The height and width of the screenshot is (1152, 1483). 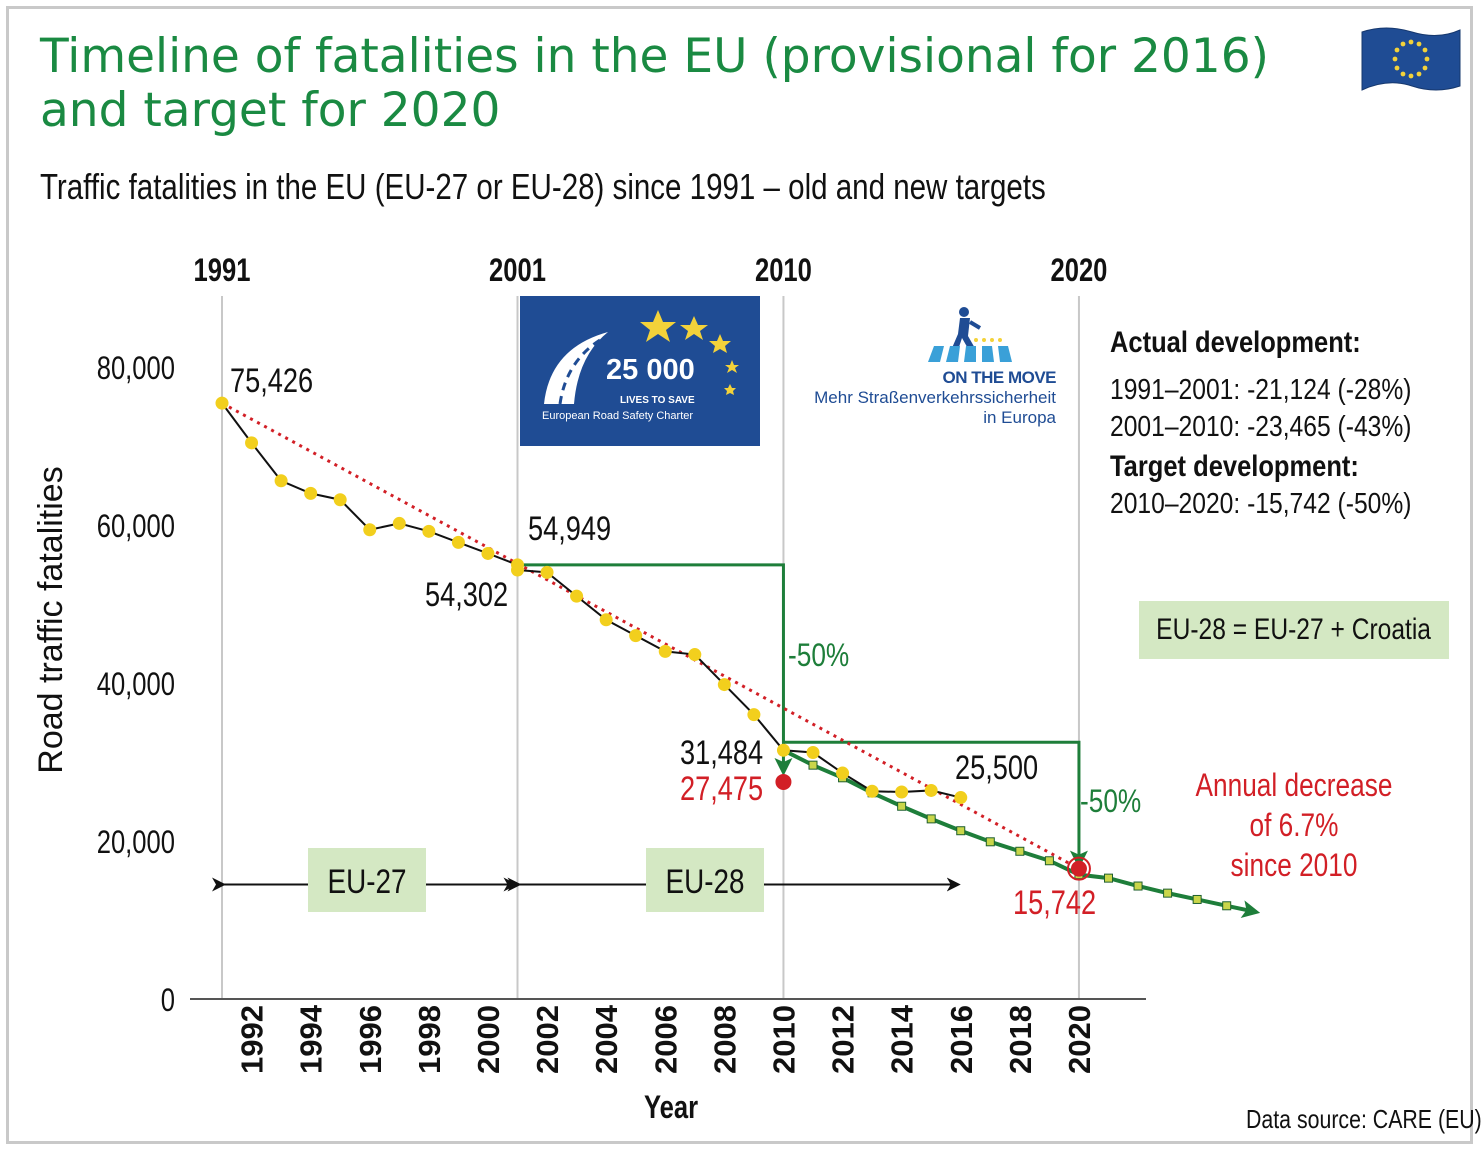 What do you see at coordinates (1261, 427) in the screenshot?
I see `actual-row-2: 2001–2010: -23,465 (-43%)` at bounding box center [1261, 427].